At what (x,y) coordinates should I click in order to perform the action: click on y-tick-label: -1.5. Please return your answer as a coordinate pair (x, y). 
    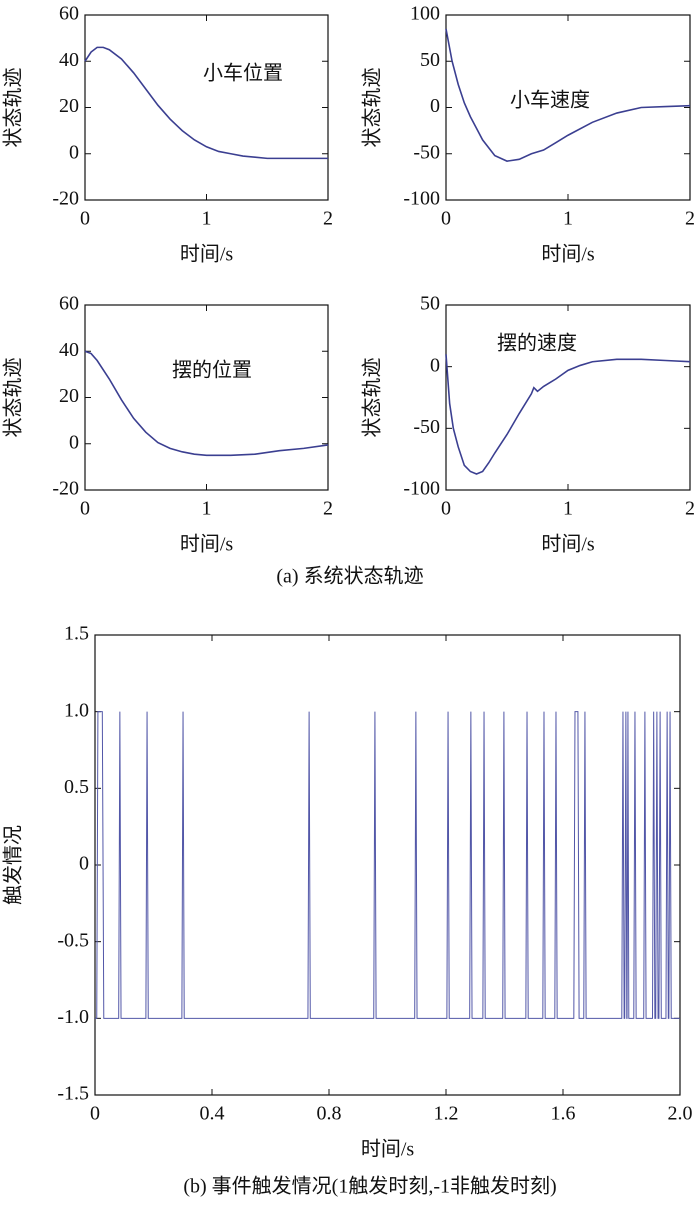
    Looking at the image, I should click on (73, 1094).